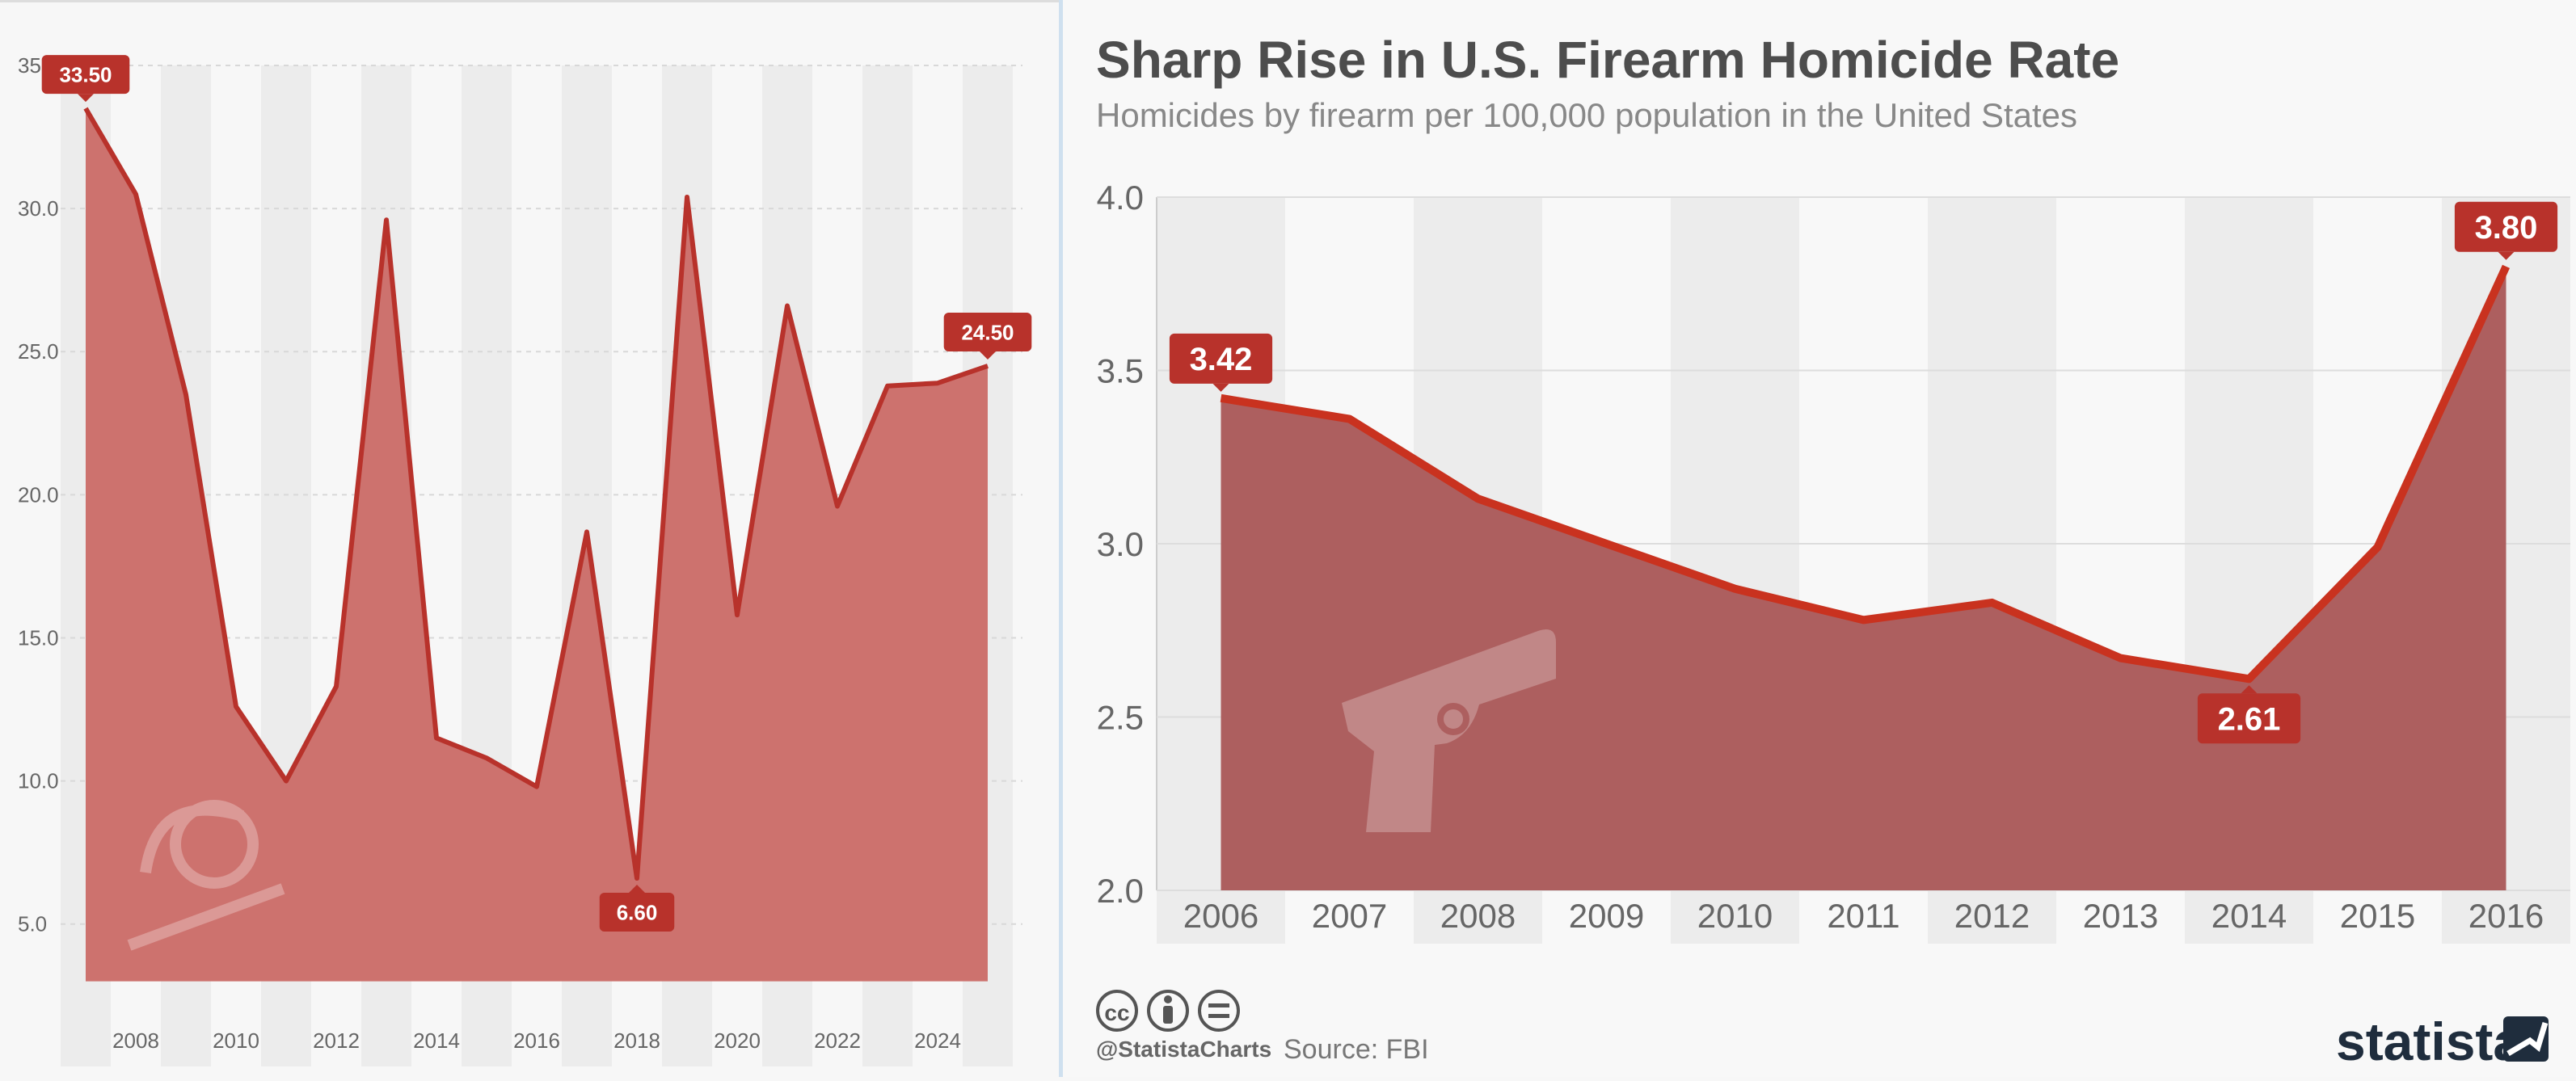 The width and height of the screenshot is (2576, 1081). What do you see at coordinates (1349, 916) in the screenshot?
I see `x-tick-label: 2007` at bounding box center [1349, 916].